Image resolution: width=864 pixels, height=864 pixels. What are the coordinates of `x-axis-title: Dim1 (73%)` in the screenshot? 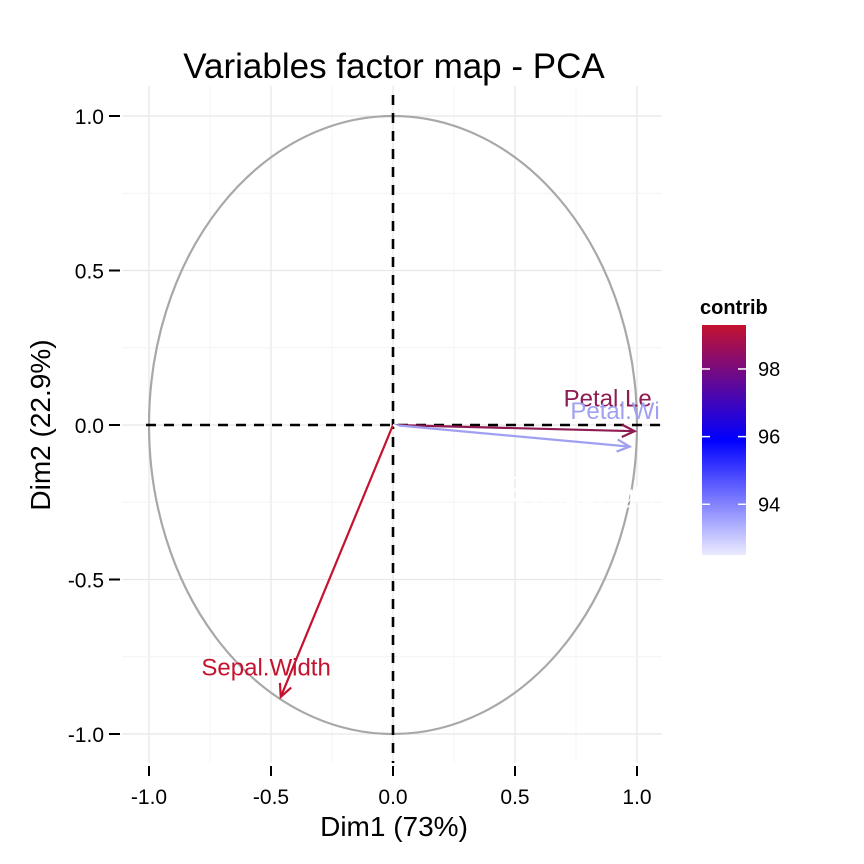 It's located at (394, 826).